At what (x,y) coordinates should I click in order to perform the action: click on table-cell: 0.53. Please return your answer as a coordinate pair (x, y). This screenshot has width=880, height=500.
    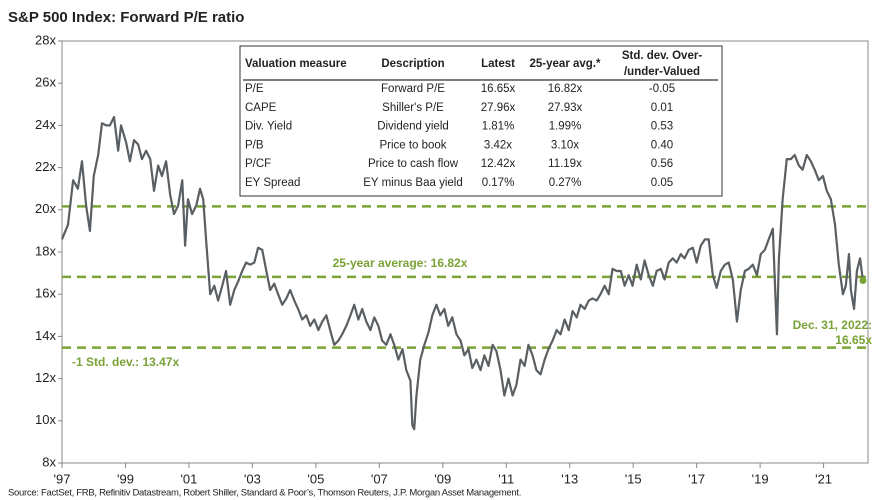
    Looking at the image, I should click on (662, 127).